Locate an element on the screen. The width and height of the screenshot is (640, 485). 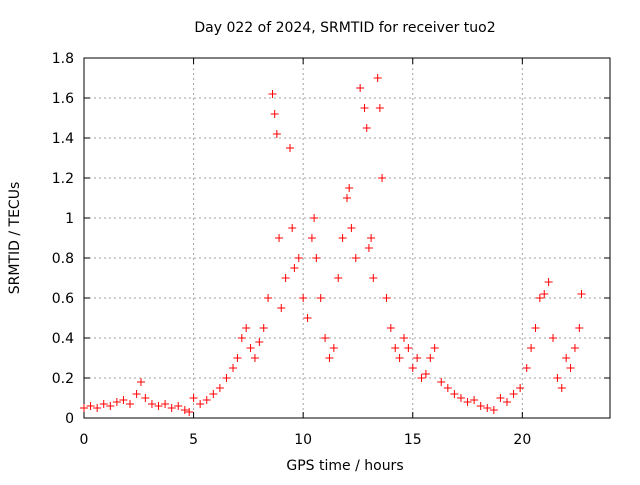
y-tick-label: 0.8 is located at coordinates (63, 259).